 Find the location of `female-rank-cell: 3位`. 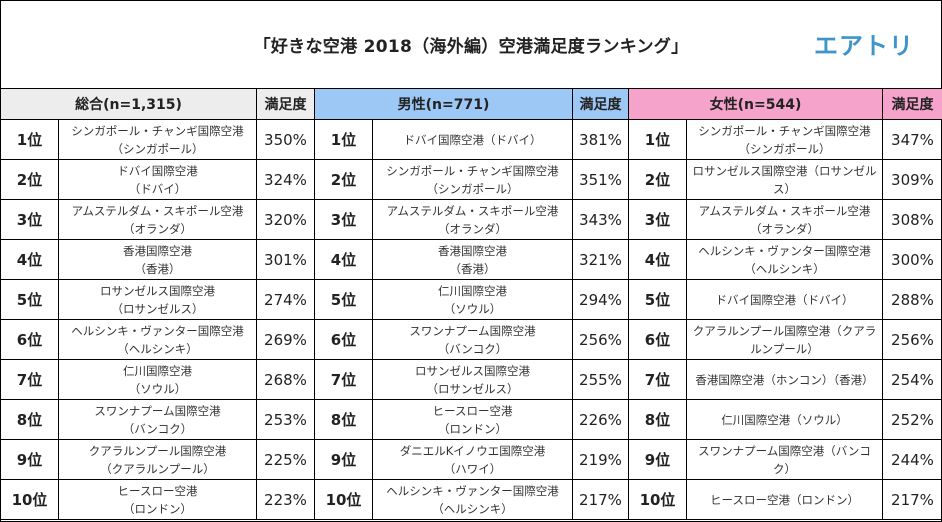

female-rank-cell: 3位 is located at coordinates (657, 219).